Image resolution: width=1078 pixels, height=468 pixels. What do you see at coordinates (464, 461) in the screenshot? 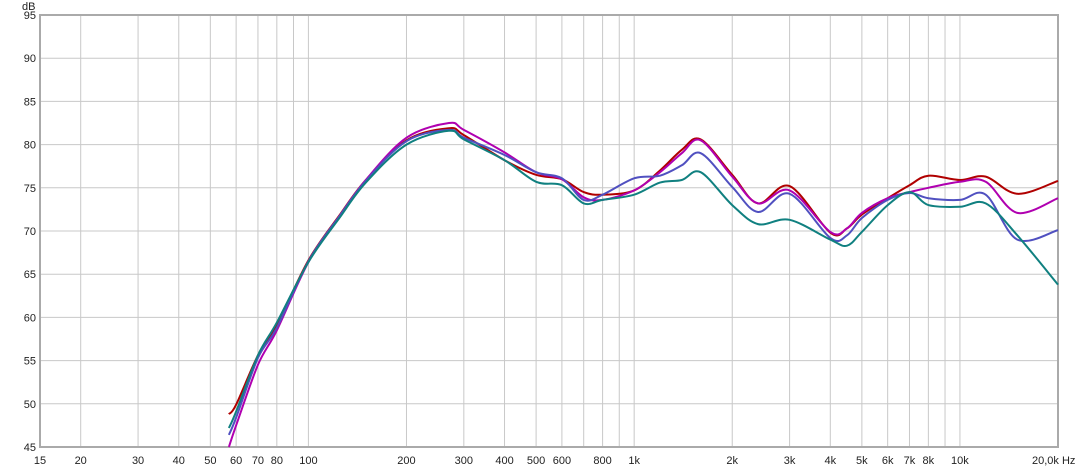
I see `x-tick-label: 300` at bounding box center [464, 461].